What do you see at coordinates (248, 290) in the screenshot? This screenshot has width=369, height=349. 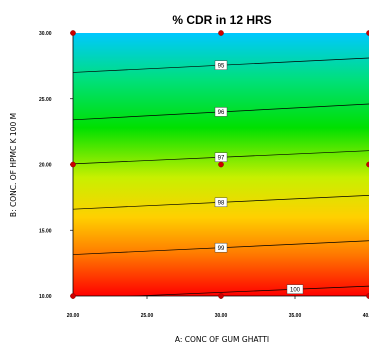 I see `contour-line` at bounding box center [248, 290].